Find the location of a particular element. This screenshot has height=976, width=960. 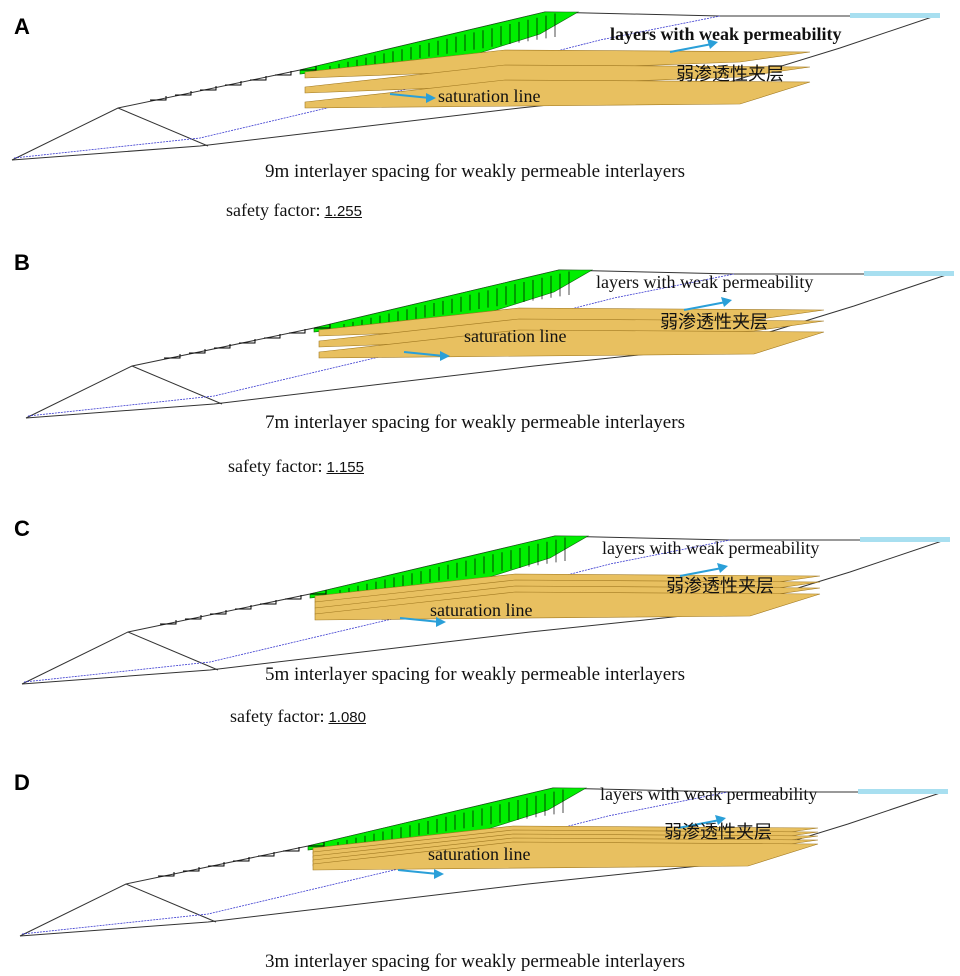

slope-diagram-c is located at coordinates (485, 610).